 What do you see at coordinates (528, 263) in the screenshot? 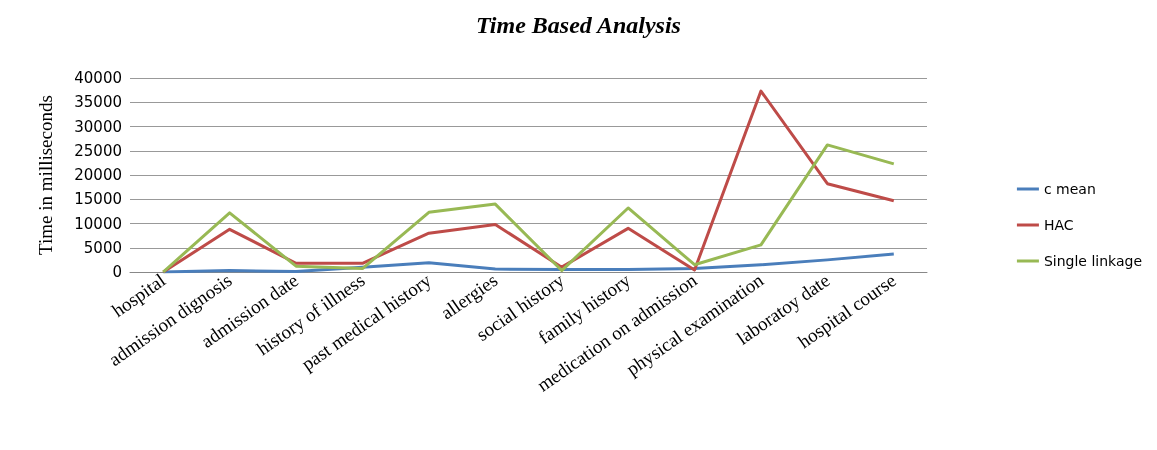
I see `line-series` at bounding box center [528, 263].